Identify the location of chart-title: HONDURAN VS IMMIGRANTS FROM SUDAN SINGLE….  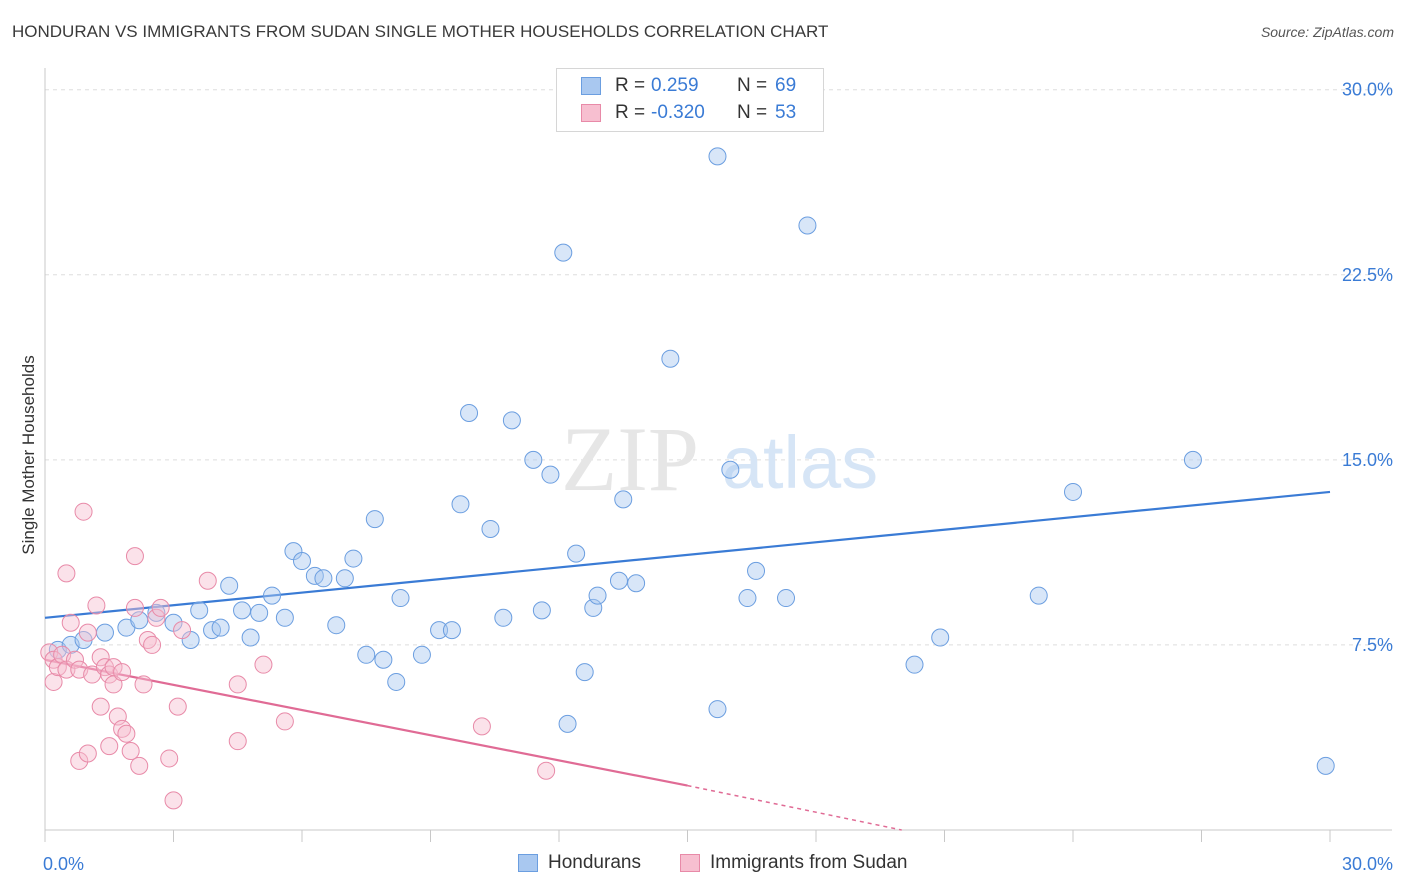
(420, 31).